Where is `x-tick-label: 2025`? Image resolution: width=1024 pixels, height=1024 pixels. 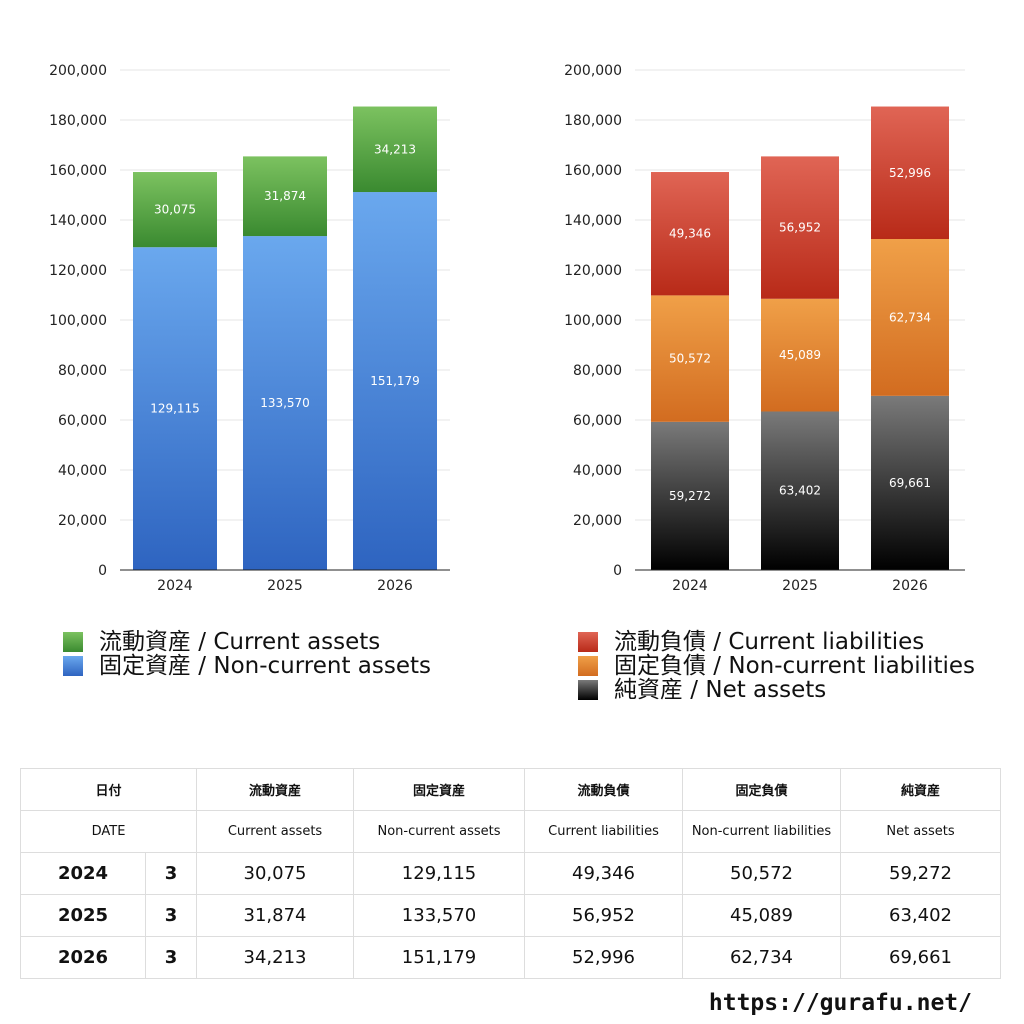 x-tick-label: 2025 is located at coordinates (285, 586).